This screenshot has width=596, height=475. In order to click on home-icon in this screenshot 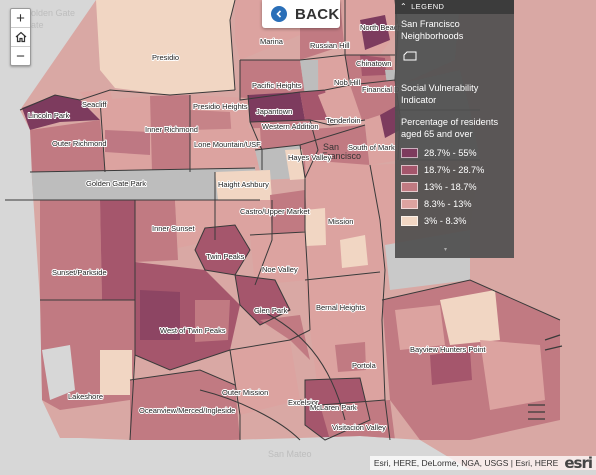, I will do `click(20, 37)`.